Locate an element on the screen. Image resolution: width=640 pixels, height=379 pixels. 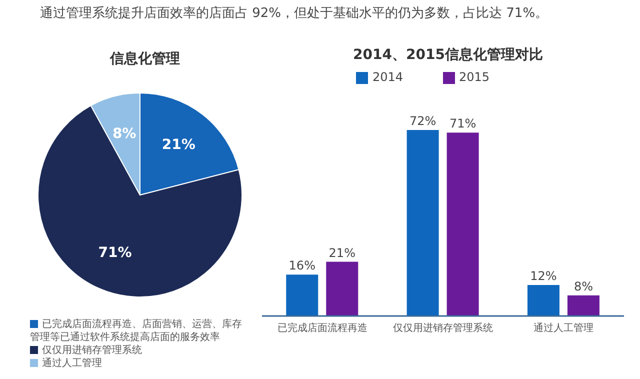
legend-label: 仅仅用进销存管理系统 is located at coordinates (92, 350).